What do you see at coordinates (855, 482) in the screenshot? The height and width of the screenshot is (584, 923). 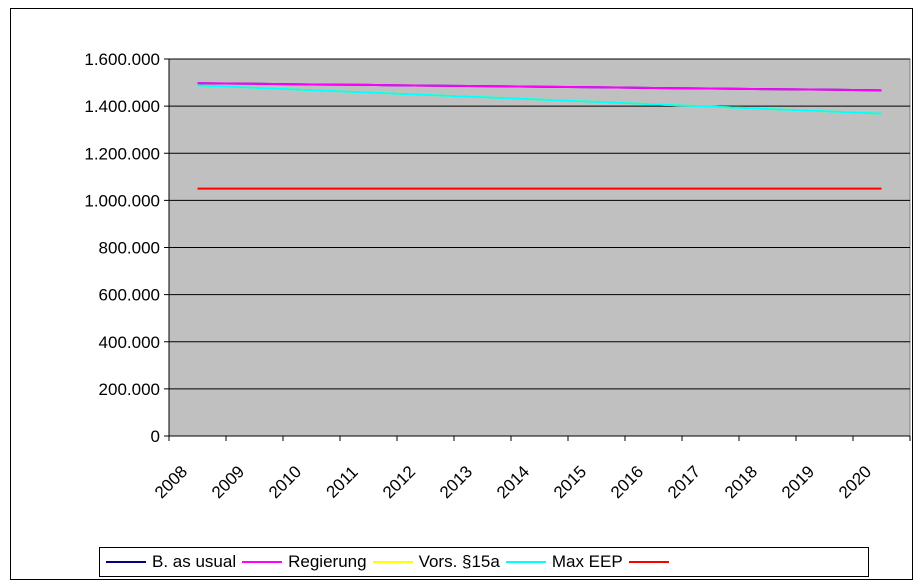 I see `x-tick-label: 2020` at bounding box center [855, 482].